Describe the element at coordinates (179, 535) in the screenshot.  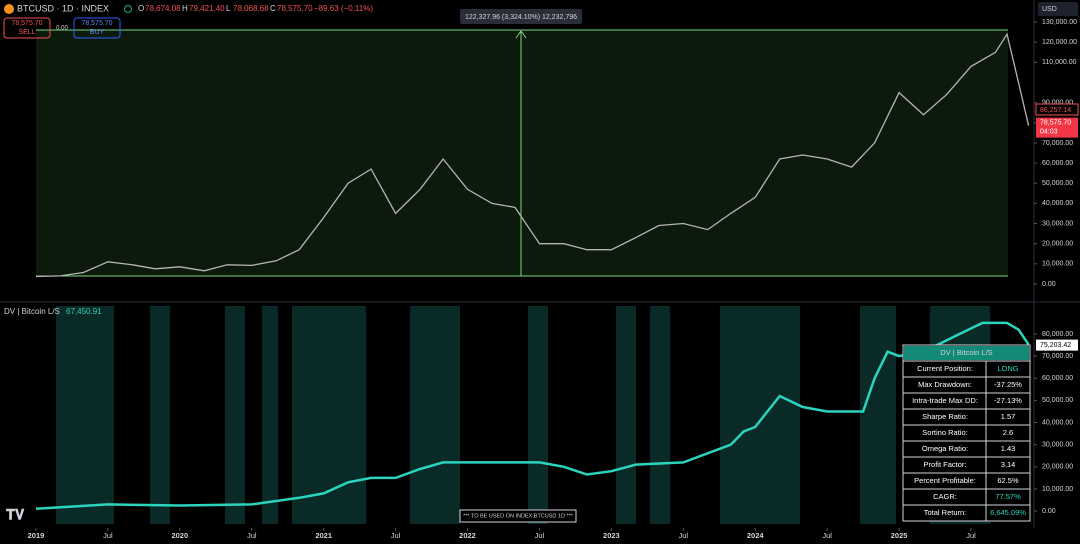
I see `x-tick-label: 2020` at that location.